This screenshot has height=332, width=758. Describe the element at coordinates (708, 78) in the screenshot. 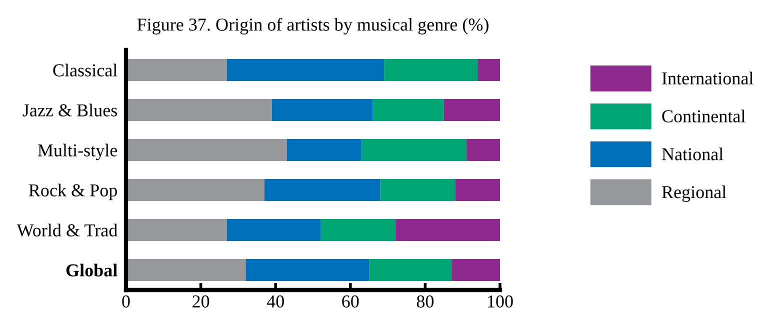

I see `legend-label: International` at that location.